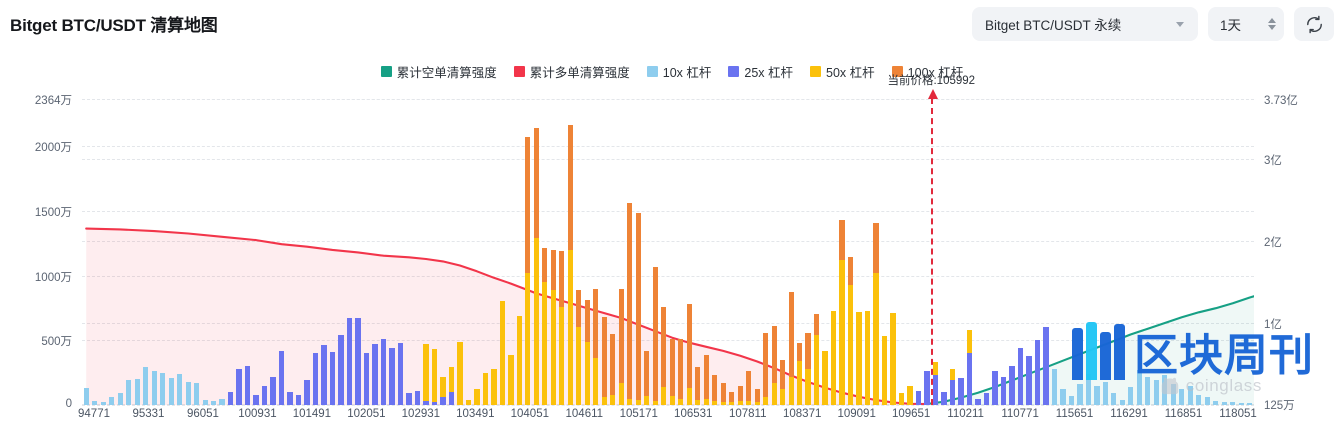  Describe the element at coordinates (571, 71) in the screenshot. I see `legend-item-2: 累计多单清算强度` at that location.